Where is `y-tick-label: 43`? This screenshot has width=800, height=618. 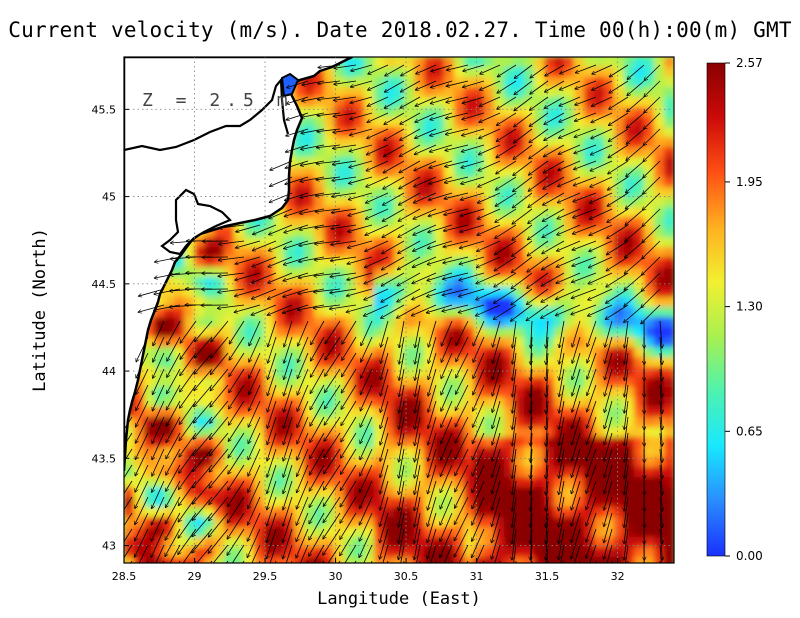
y-tick-label: 43 is located at coordinates (109, 546).